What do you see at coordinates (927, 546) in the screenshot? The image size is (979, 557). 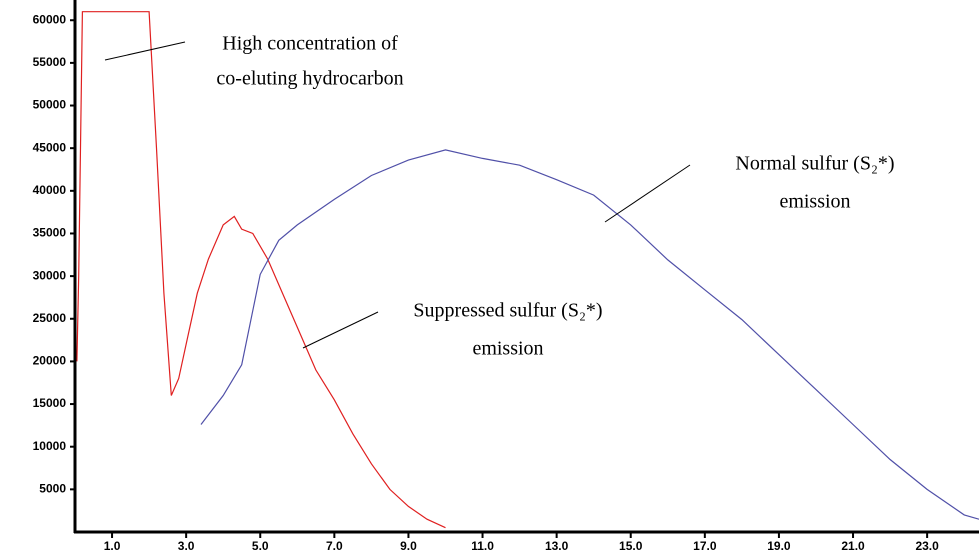 I see `x-tick-label: 23.0` at bounding box center [927, 546].